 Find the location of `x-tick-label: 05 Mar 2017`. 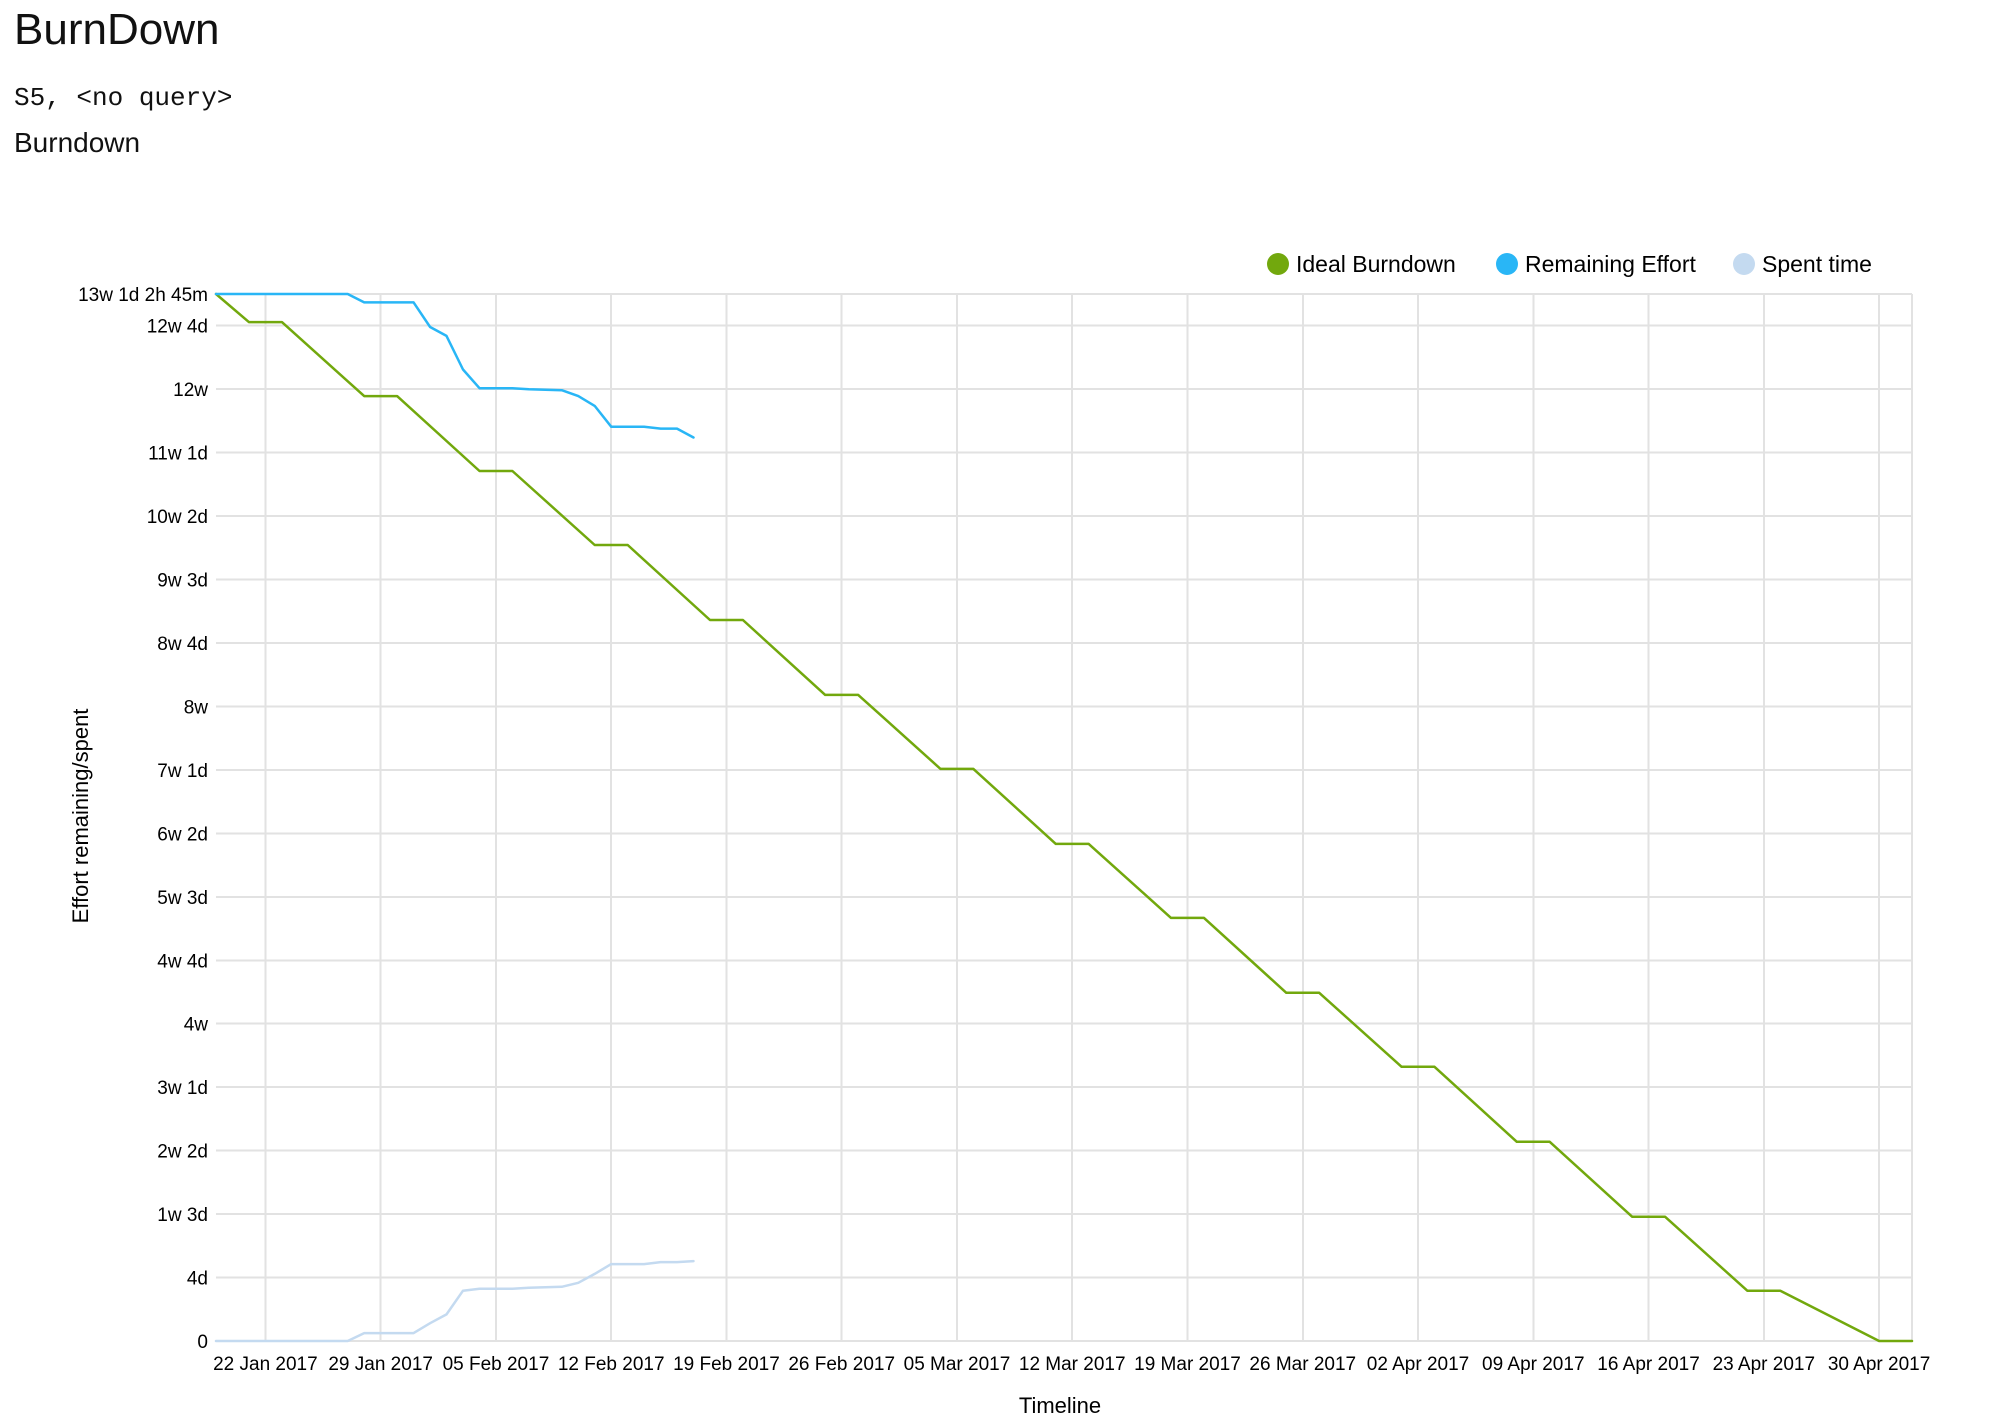

x-tick-label: 05 Mar 2017 is located at coordinates (957, 1364).